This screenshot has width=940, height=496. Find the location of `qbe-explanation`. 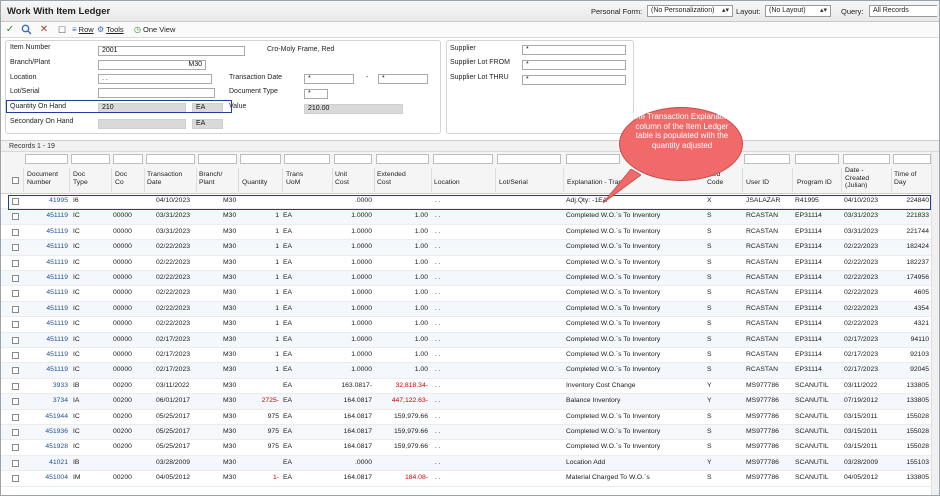

qbe-explanation is located at coordinates (593, 159).